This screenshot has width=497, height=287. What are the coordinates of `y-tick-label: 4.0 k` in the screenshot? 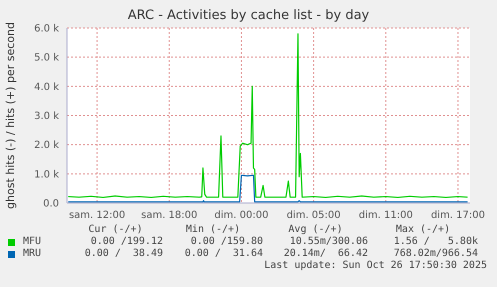 It's located at (47, 87).